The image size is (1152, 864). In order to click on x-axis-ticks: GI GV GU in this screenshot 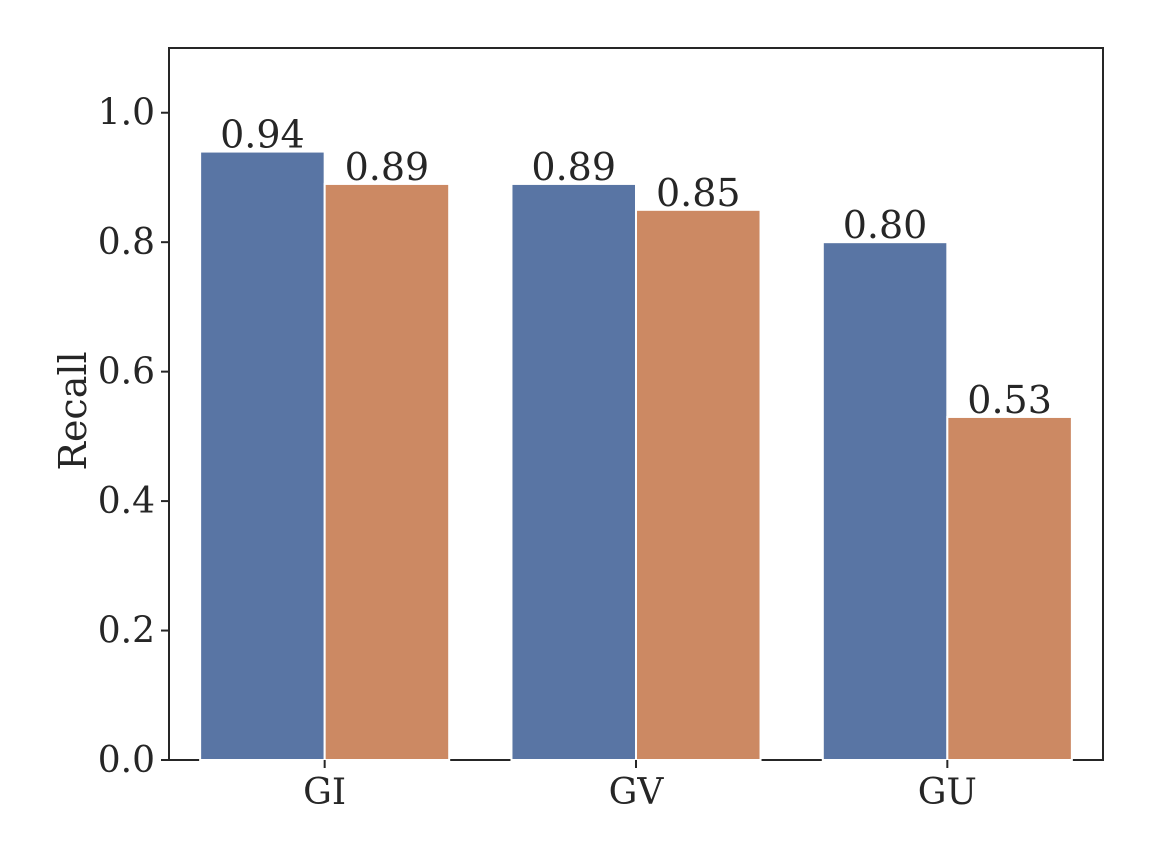, I will do `click(640, 786)`.